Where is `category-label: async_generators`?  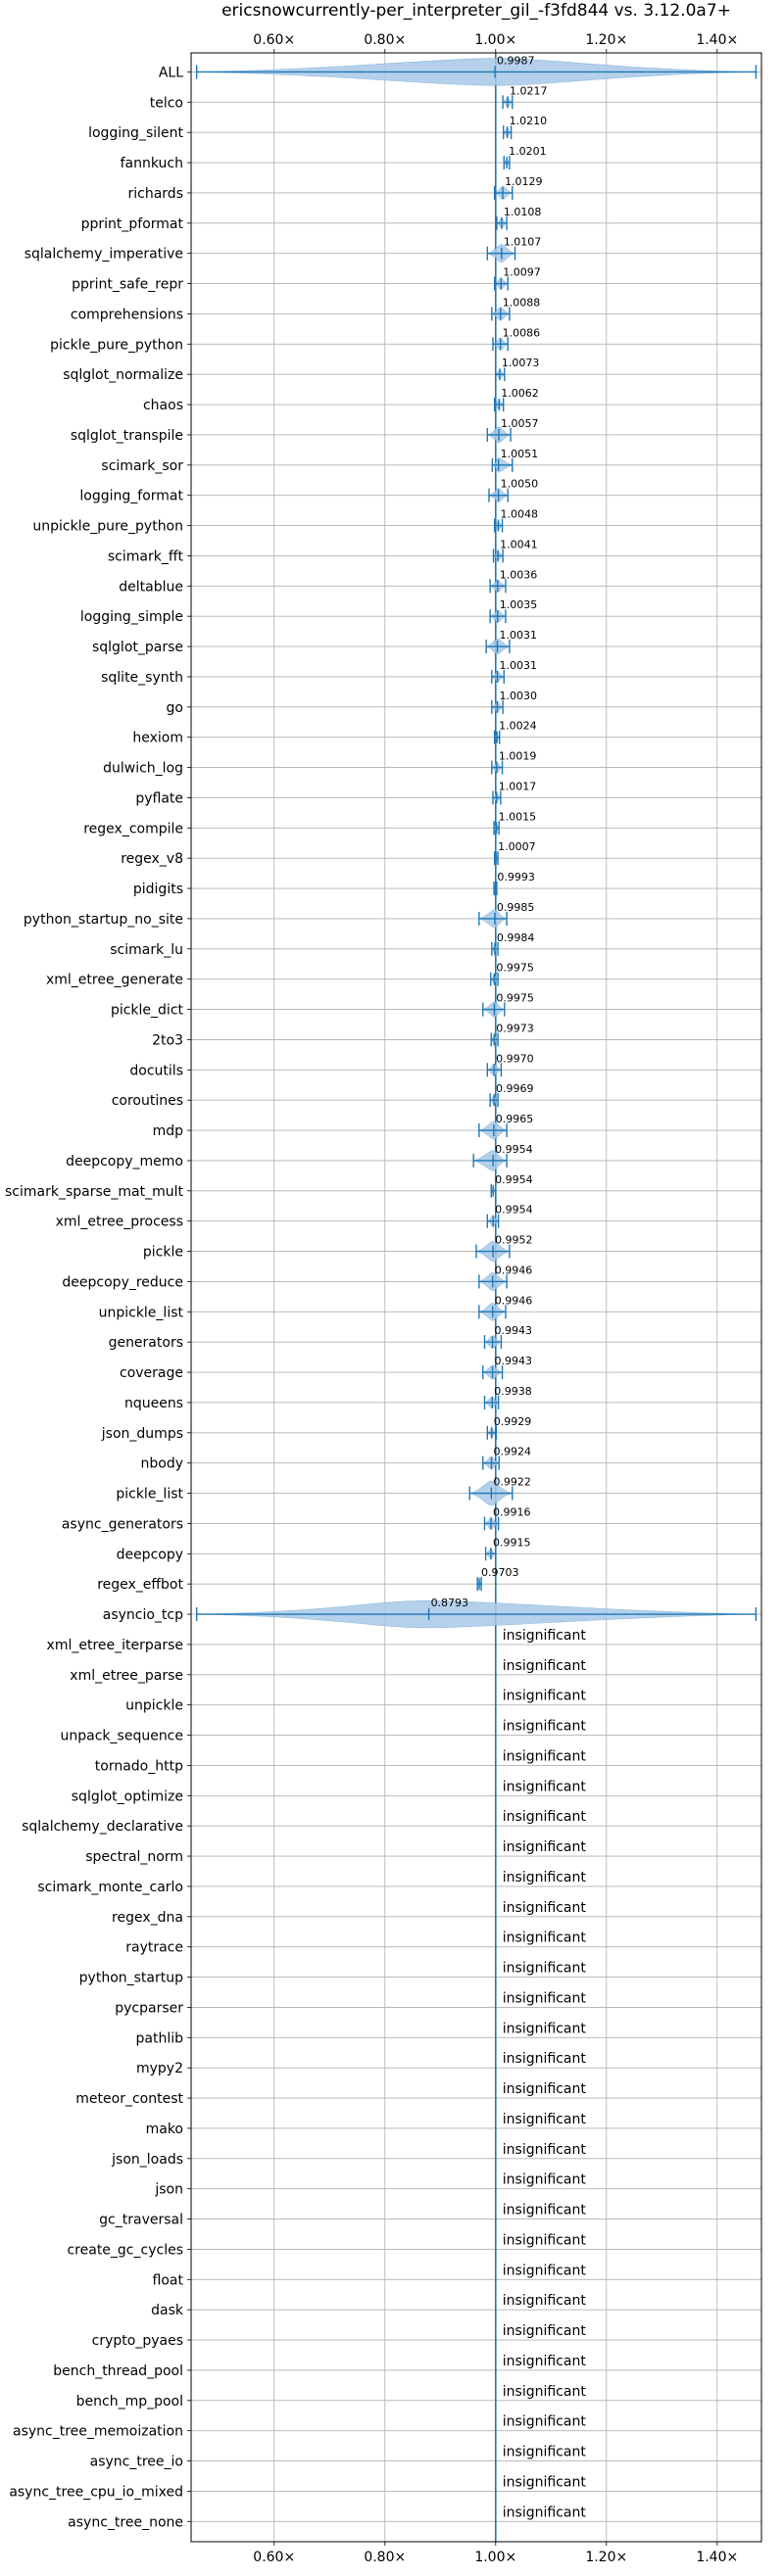
category-label: async_generators is located at coordinates (122, 1524).